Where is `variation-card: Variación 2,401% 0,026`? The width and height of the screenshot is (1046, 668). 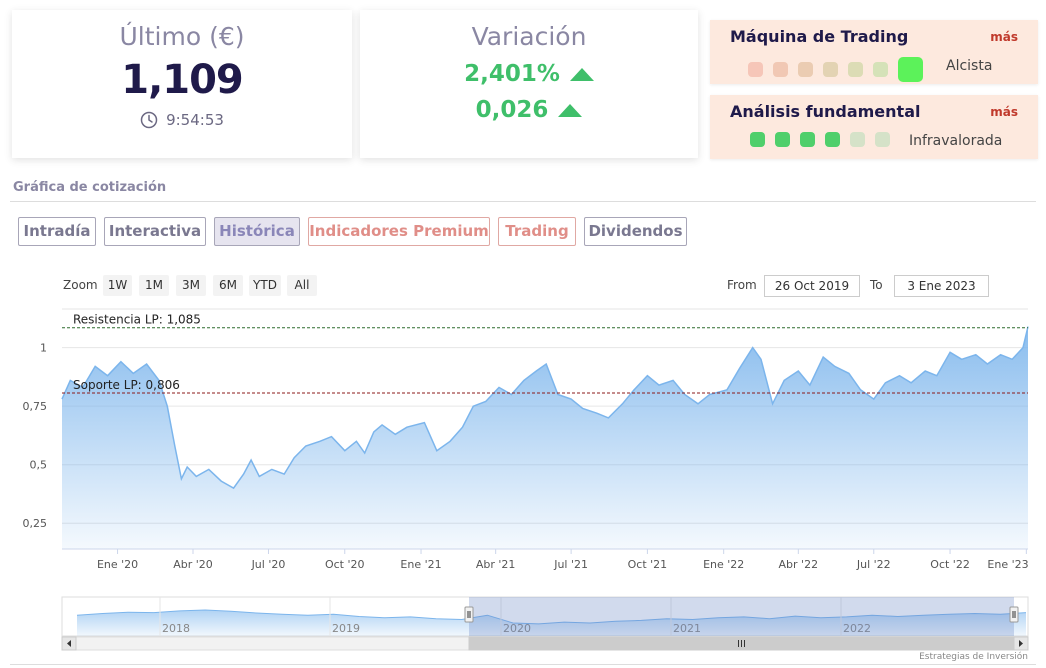 variation-card: Variación 2,401% 0,026 is located at coordinates (529, 84).